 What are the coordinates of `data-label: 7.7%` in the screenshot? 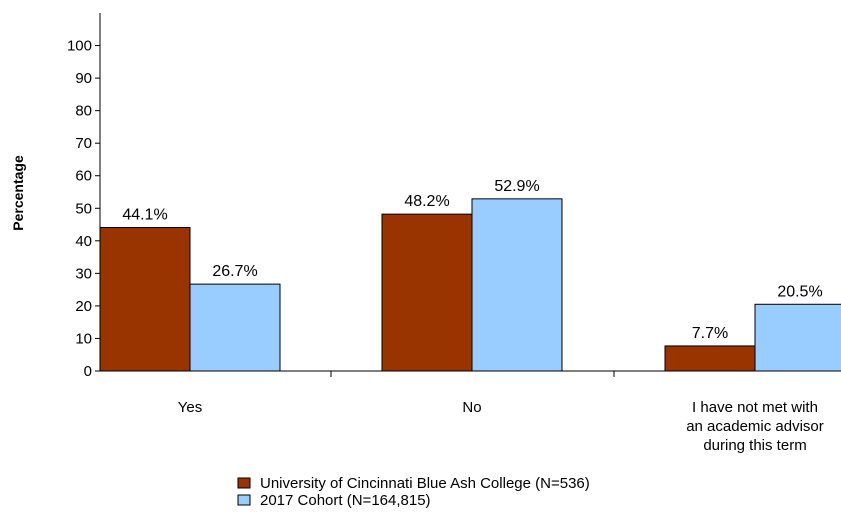 It's located at (710, 333).